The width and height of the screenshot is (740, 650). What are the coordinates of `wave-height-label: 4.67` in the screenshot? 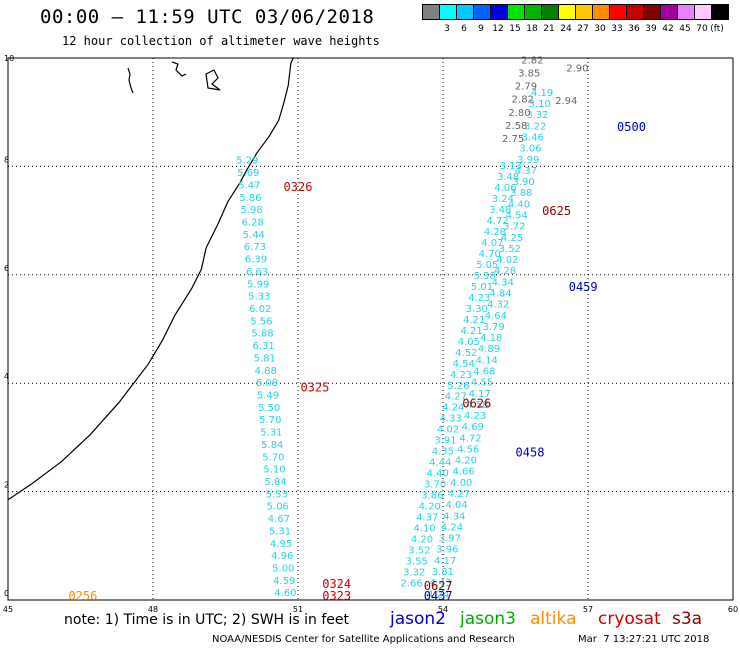 It's located at (279, 519).